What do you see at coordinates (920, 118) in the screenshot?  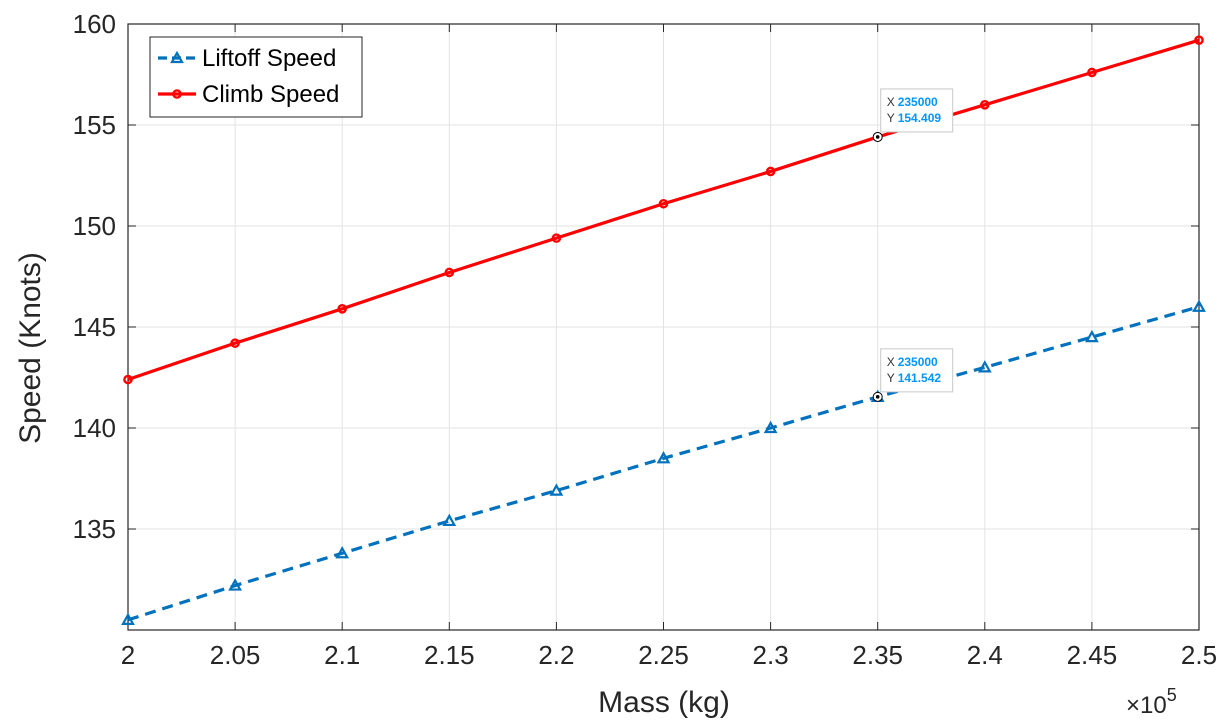 I see `datatip-value: 154.409` at bounding box center [920, 118].